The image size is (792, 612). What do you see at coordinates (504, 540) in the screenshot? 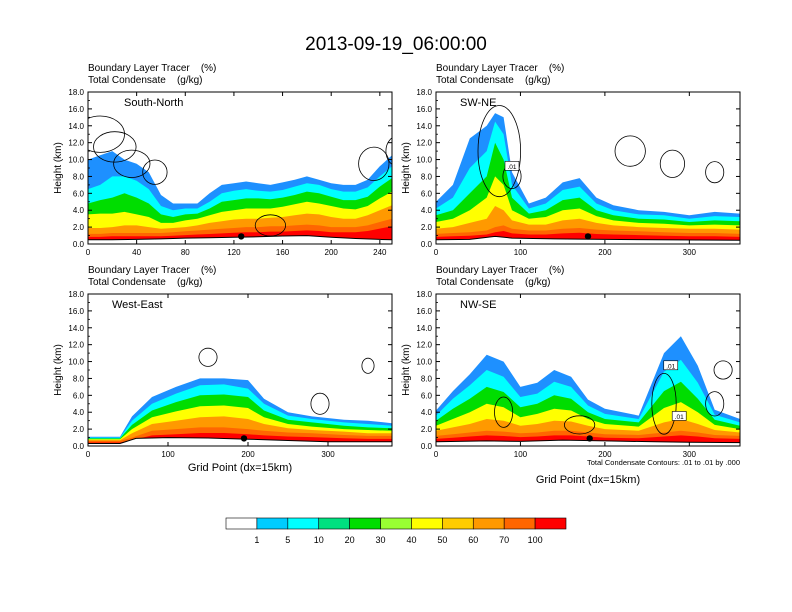
I see `colorbar-label: 70` at bounding box center [504, 540].